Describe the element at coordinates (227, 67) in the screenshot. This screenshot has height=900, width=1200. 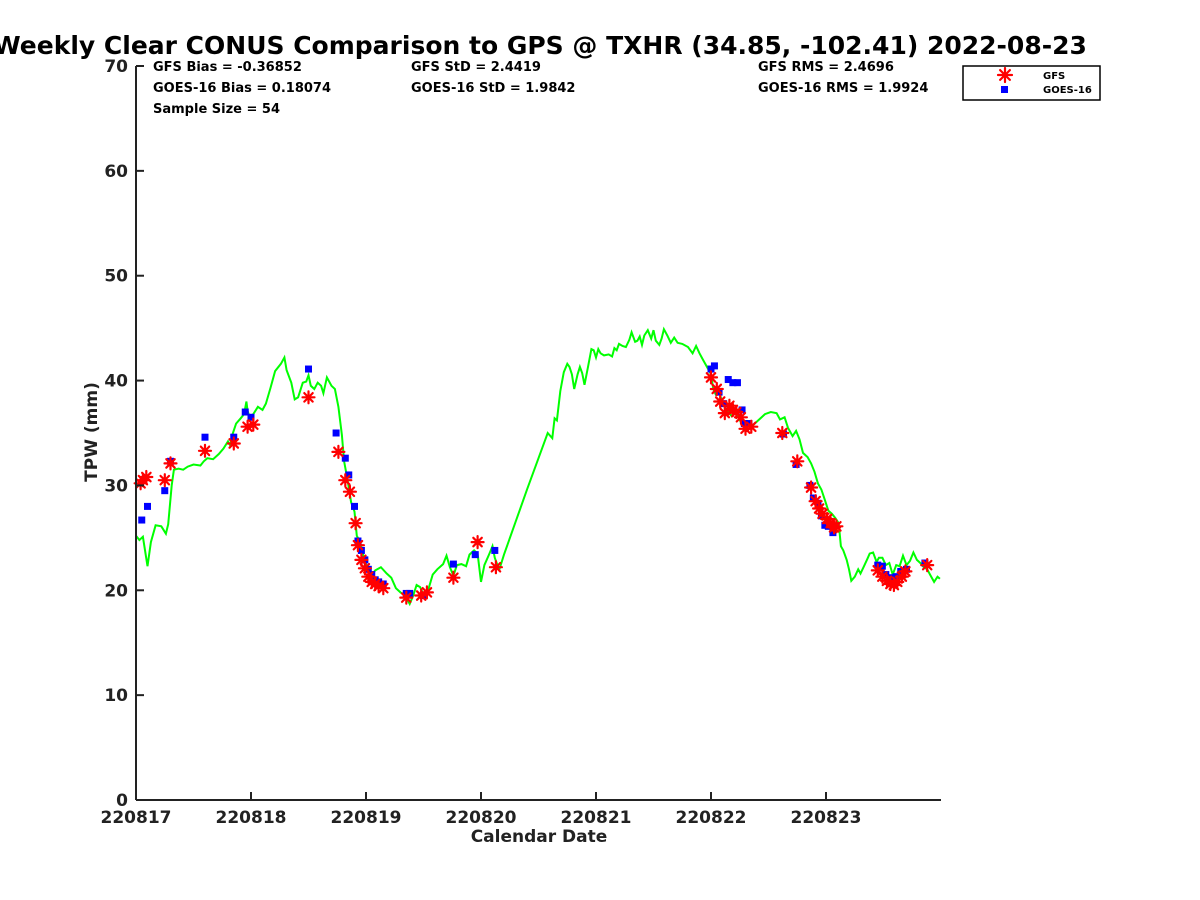
I see `gfs-bias-stat: GFS Bias = -0.36852` at that location.